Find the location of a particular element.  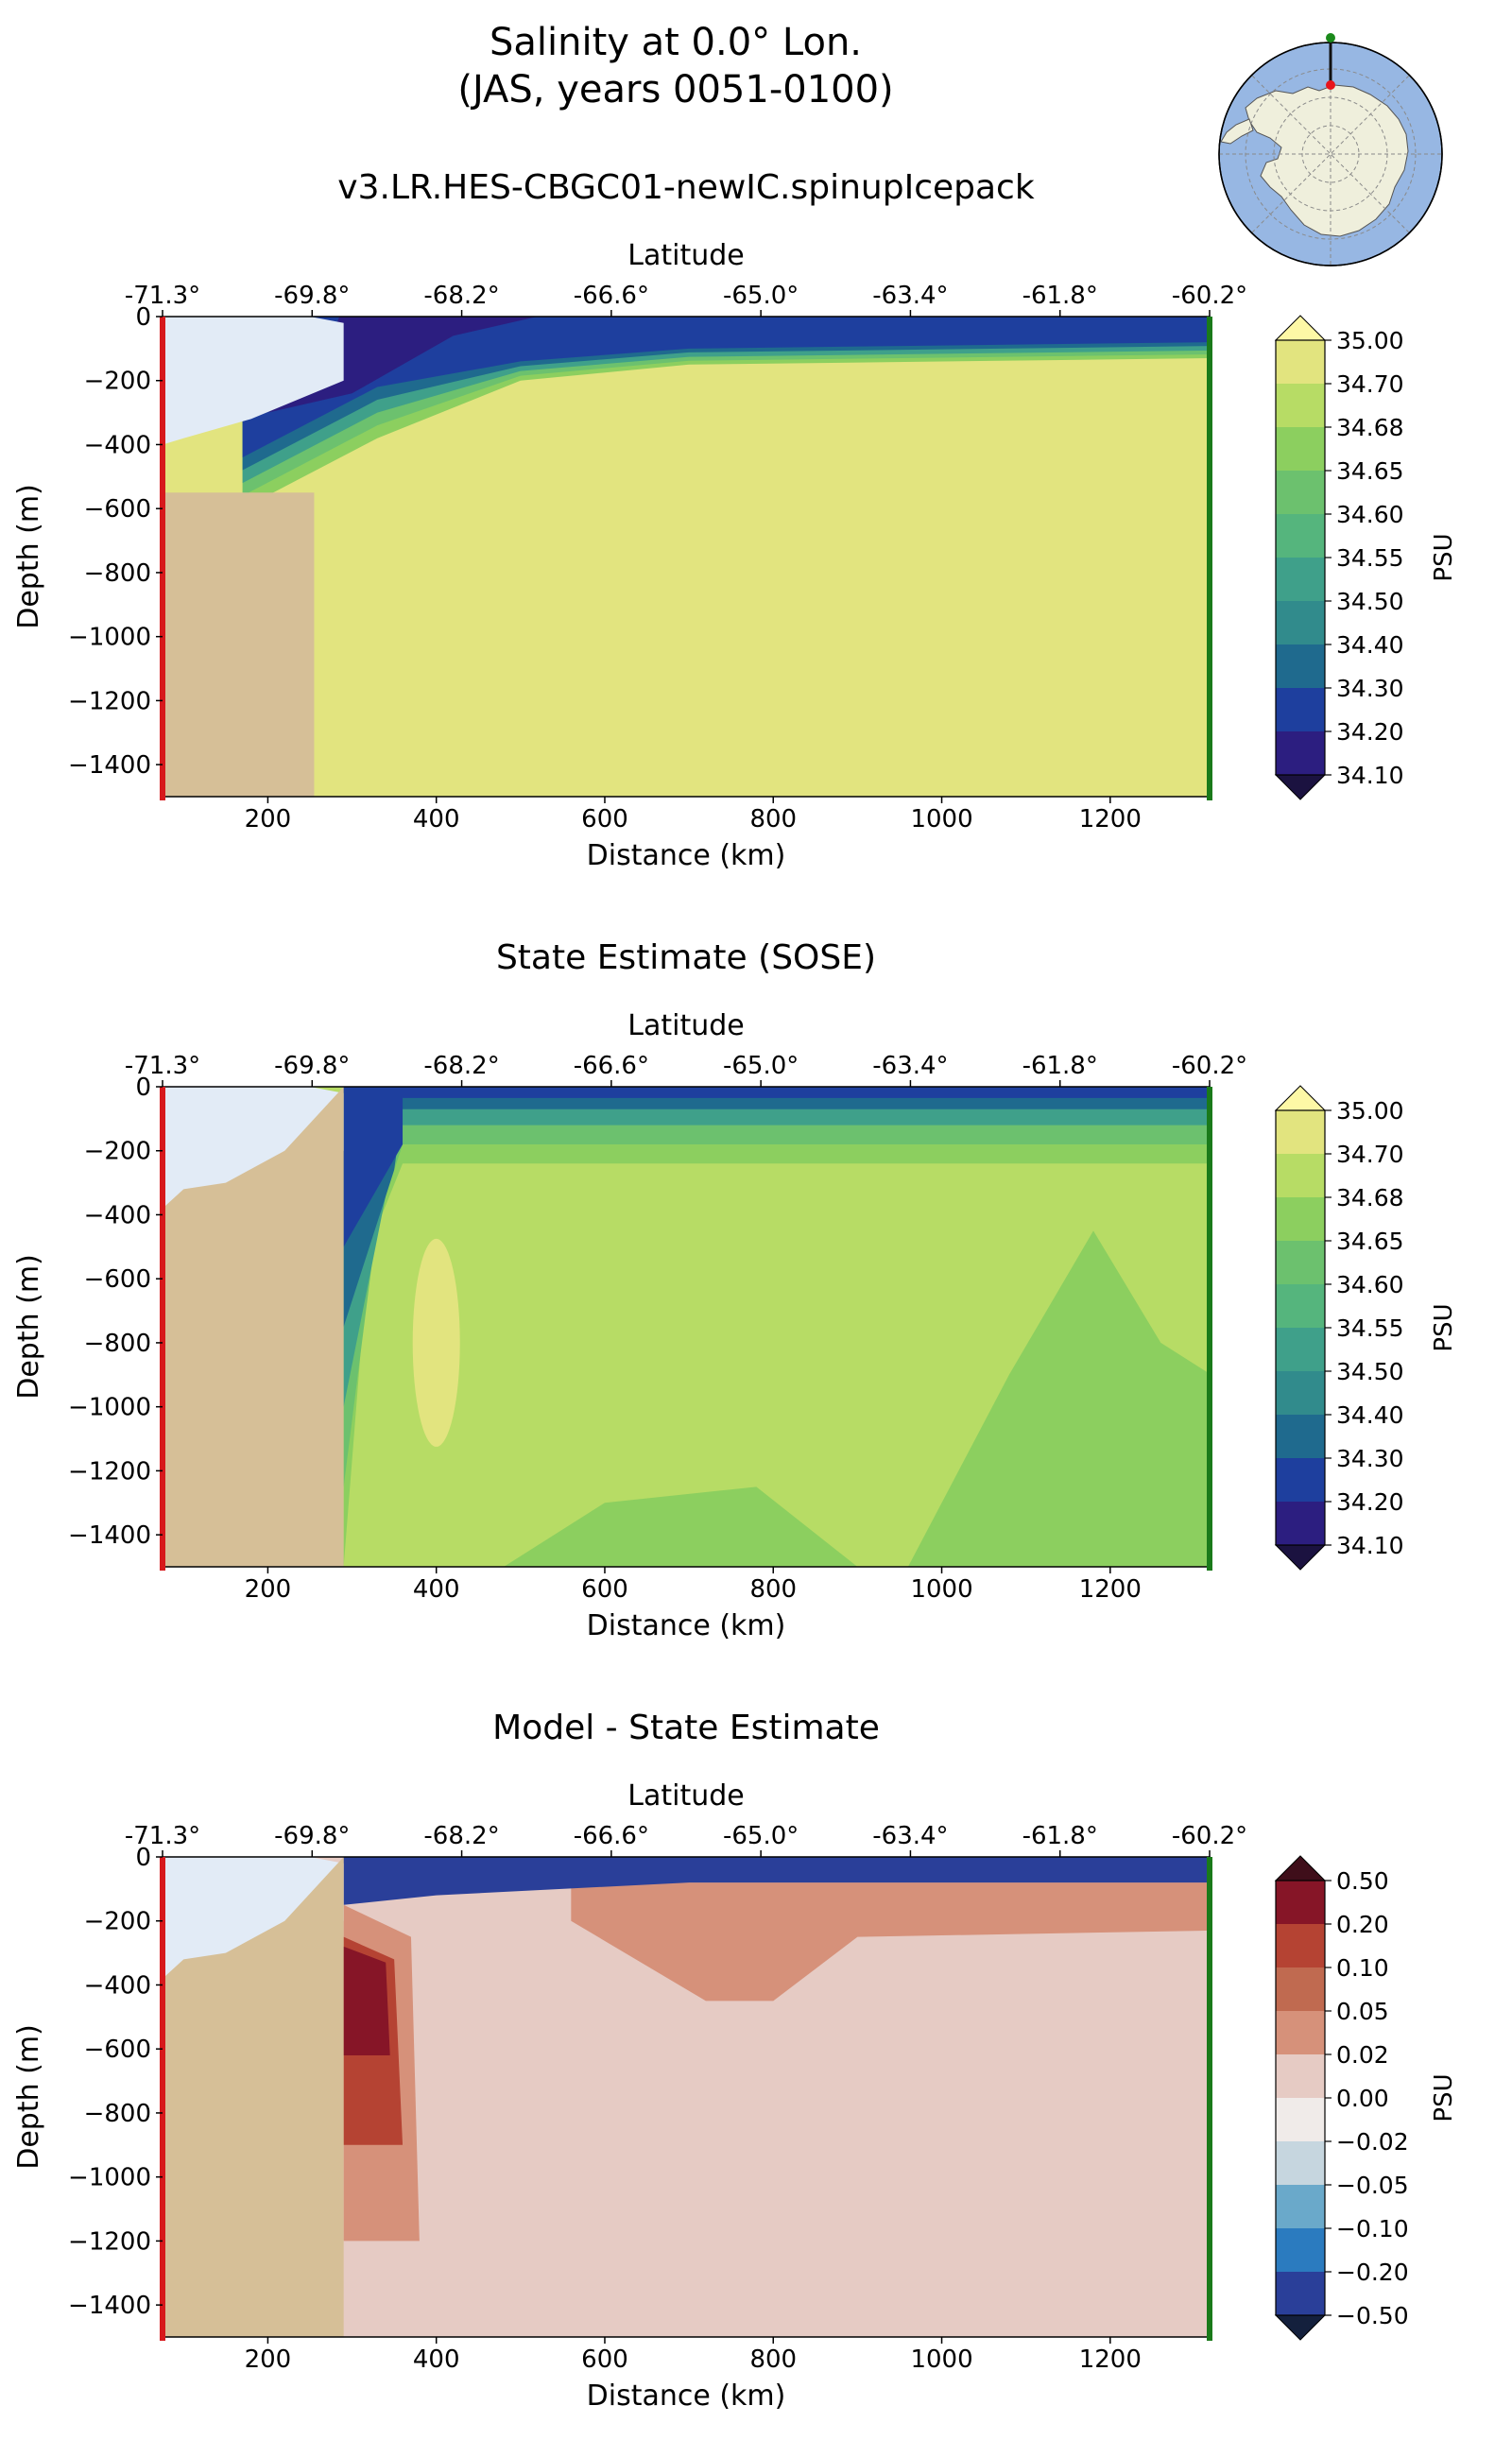

colorbar-tick-label: 0.05 is located at coordinates (1362, 2011).